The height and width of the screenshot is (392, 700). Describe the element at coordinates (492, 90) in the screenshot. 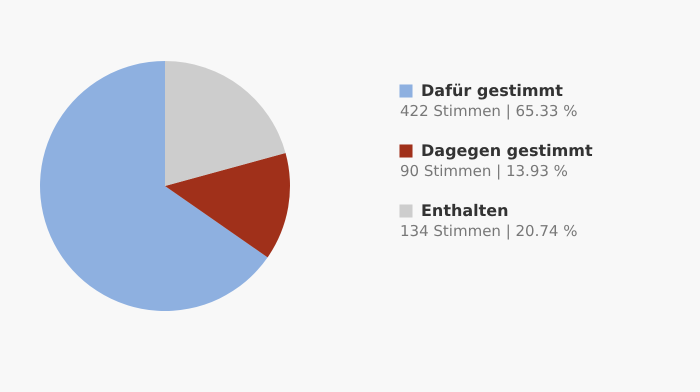

I see `legend-label: Dafür gestimmt` at that location.